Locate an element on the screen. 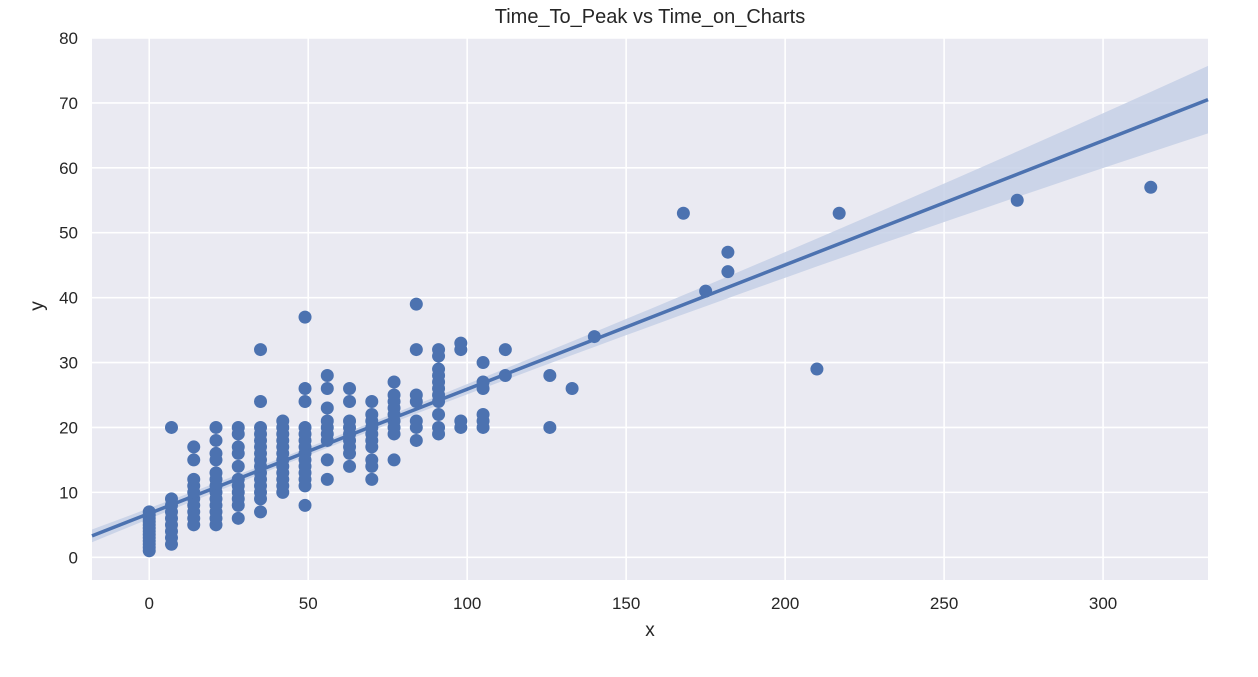 This screenshot has height=677, width=1258. x-tick-label: 0 is located at coordinates (148, 603).